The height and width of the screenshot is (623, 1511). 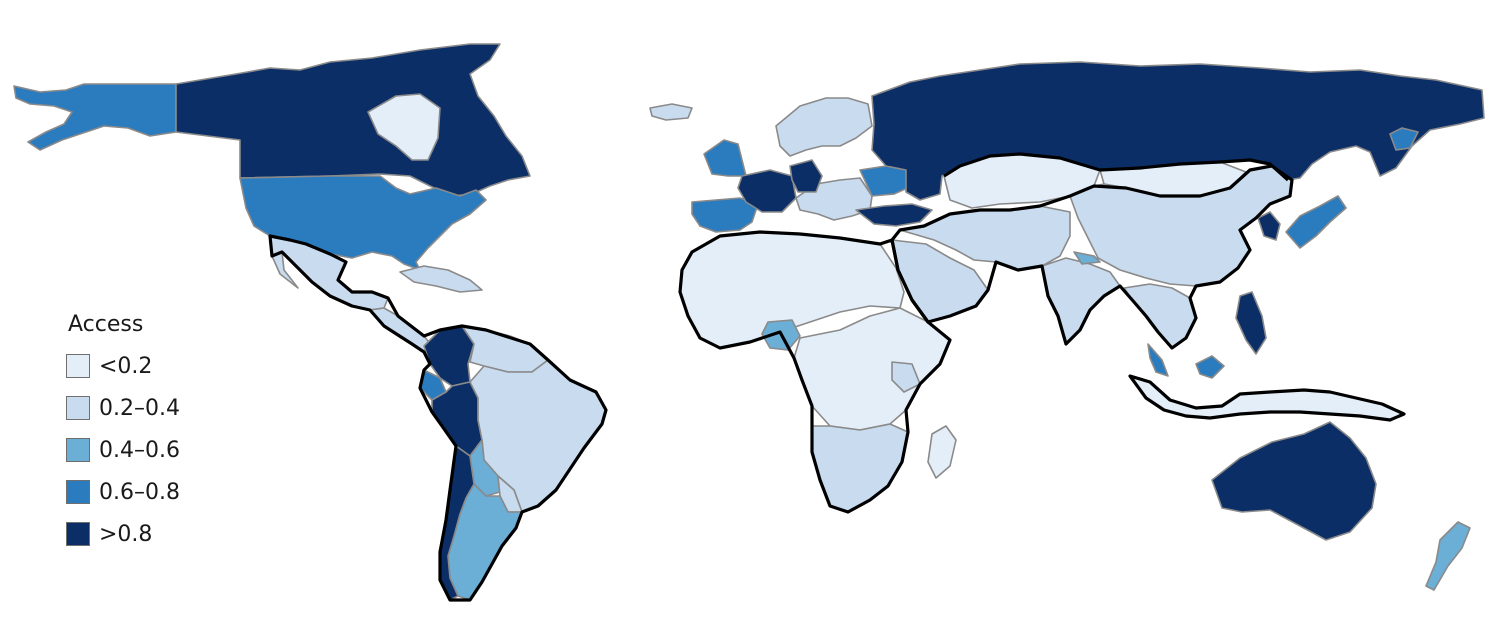 I want to click on region-australia, so click(x=1294, y=481).